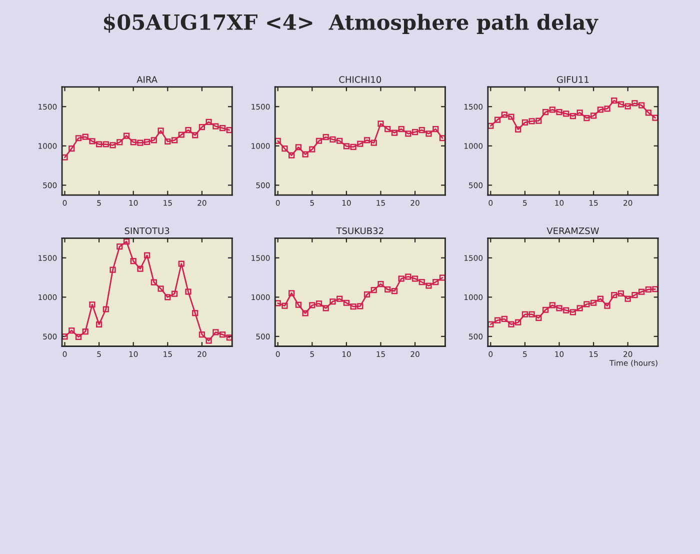 This screenshot has width=700, height=554. I want to click on chart-title: VERAMZSW, so click(572, 230).